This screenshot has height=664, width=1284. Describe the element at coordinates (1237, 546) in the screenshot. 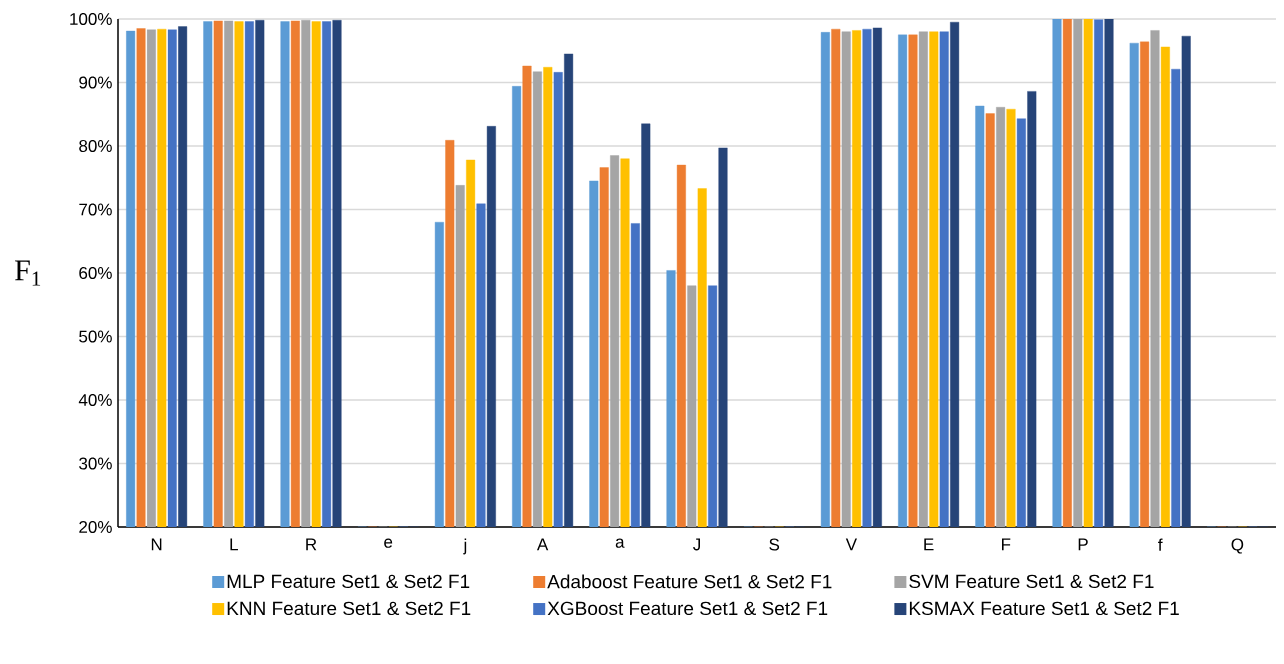

I see `x-tick-label: Q` at that location.